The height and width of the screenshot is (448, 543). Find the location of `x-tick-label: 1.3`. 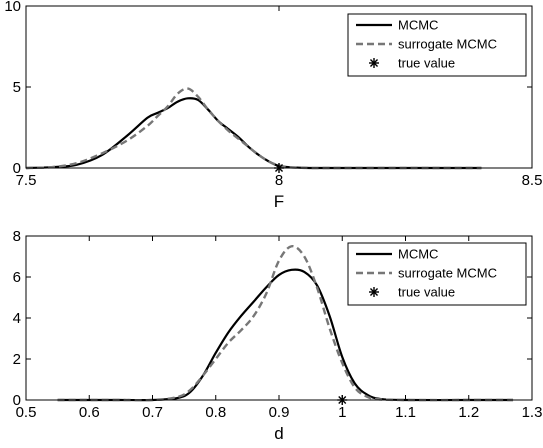

x-tick-label: 1.3 is located at coordinates (532, 412).